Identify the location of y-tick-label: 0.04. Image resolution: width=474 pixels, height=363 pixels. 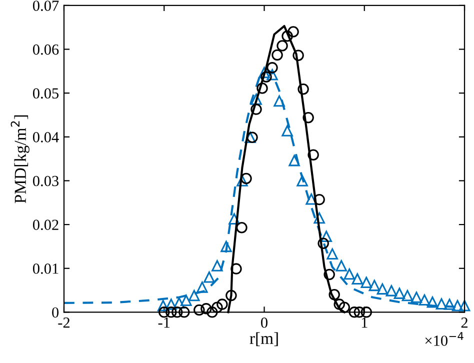
(45, 137).